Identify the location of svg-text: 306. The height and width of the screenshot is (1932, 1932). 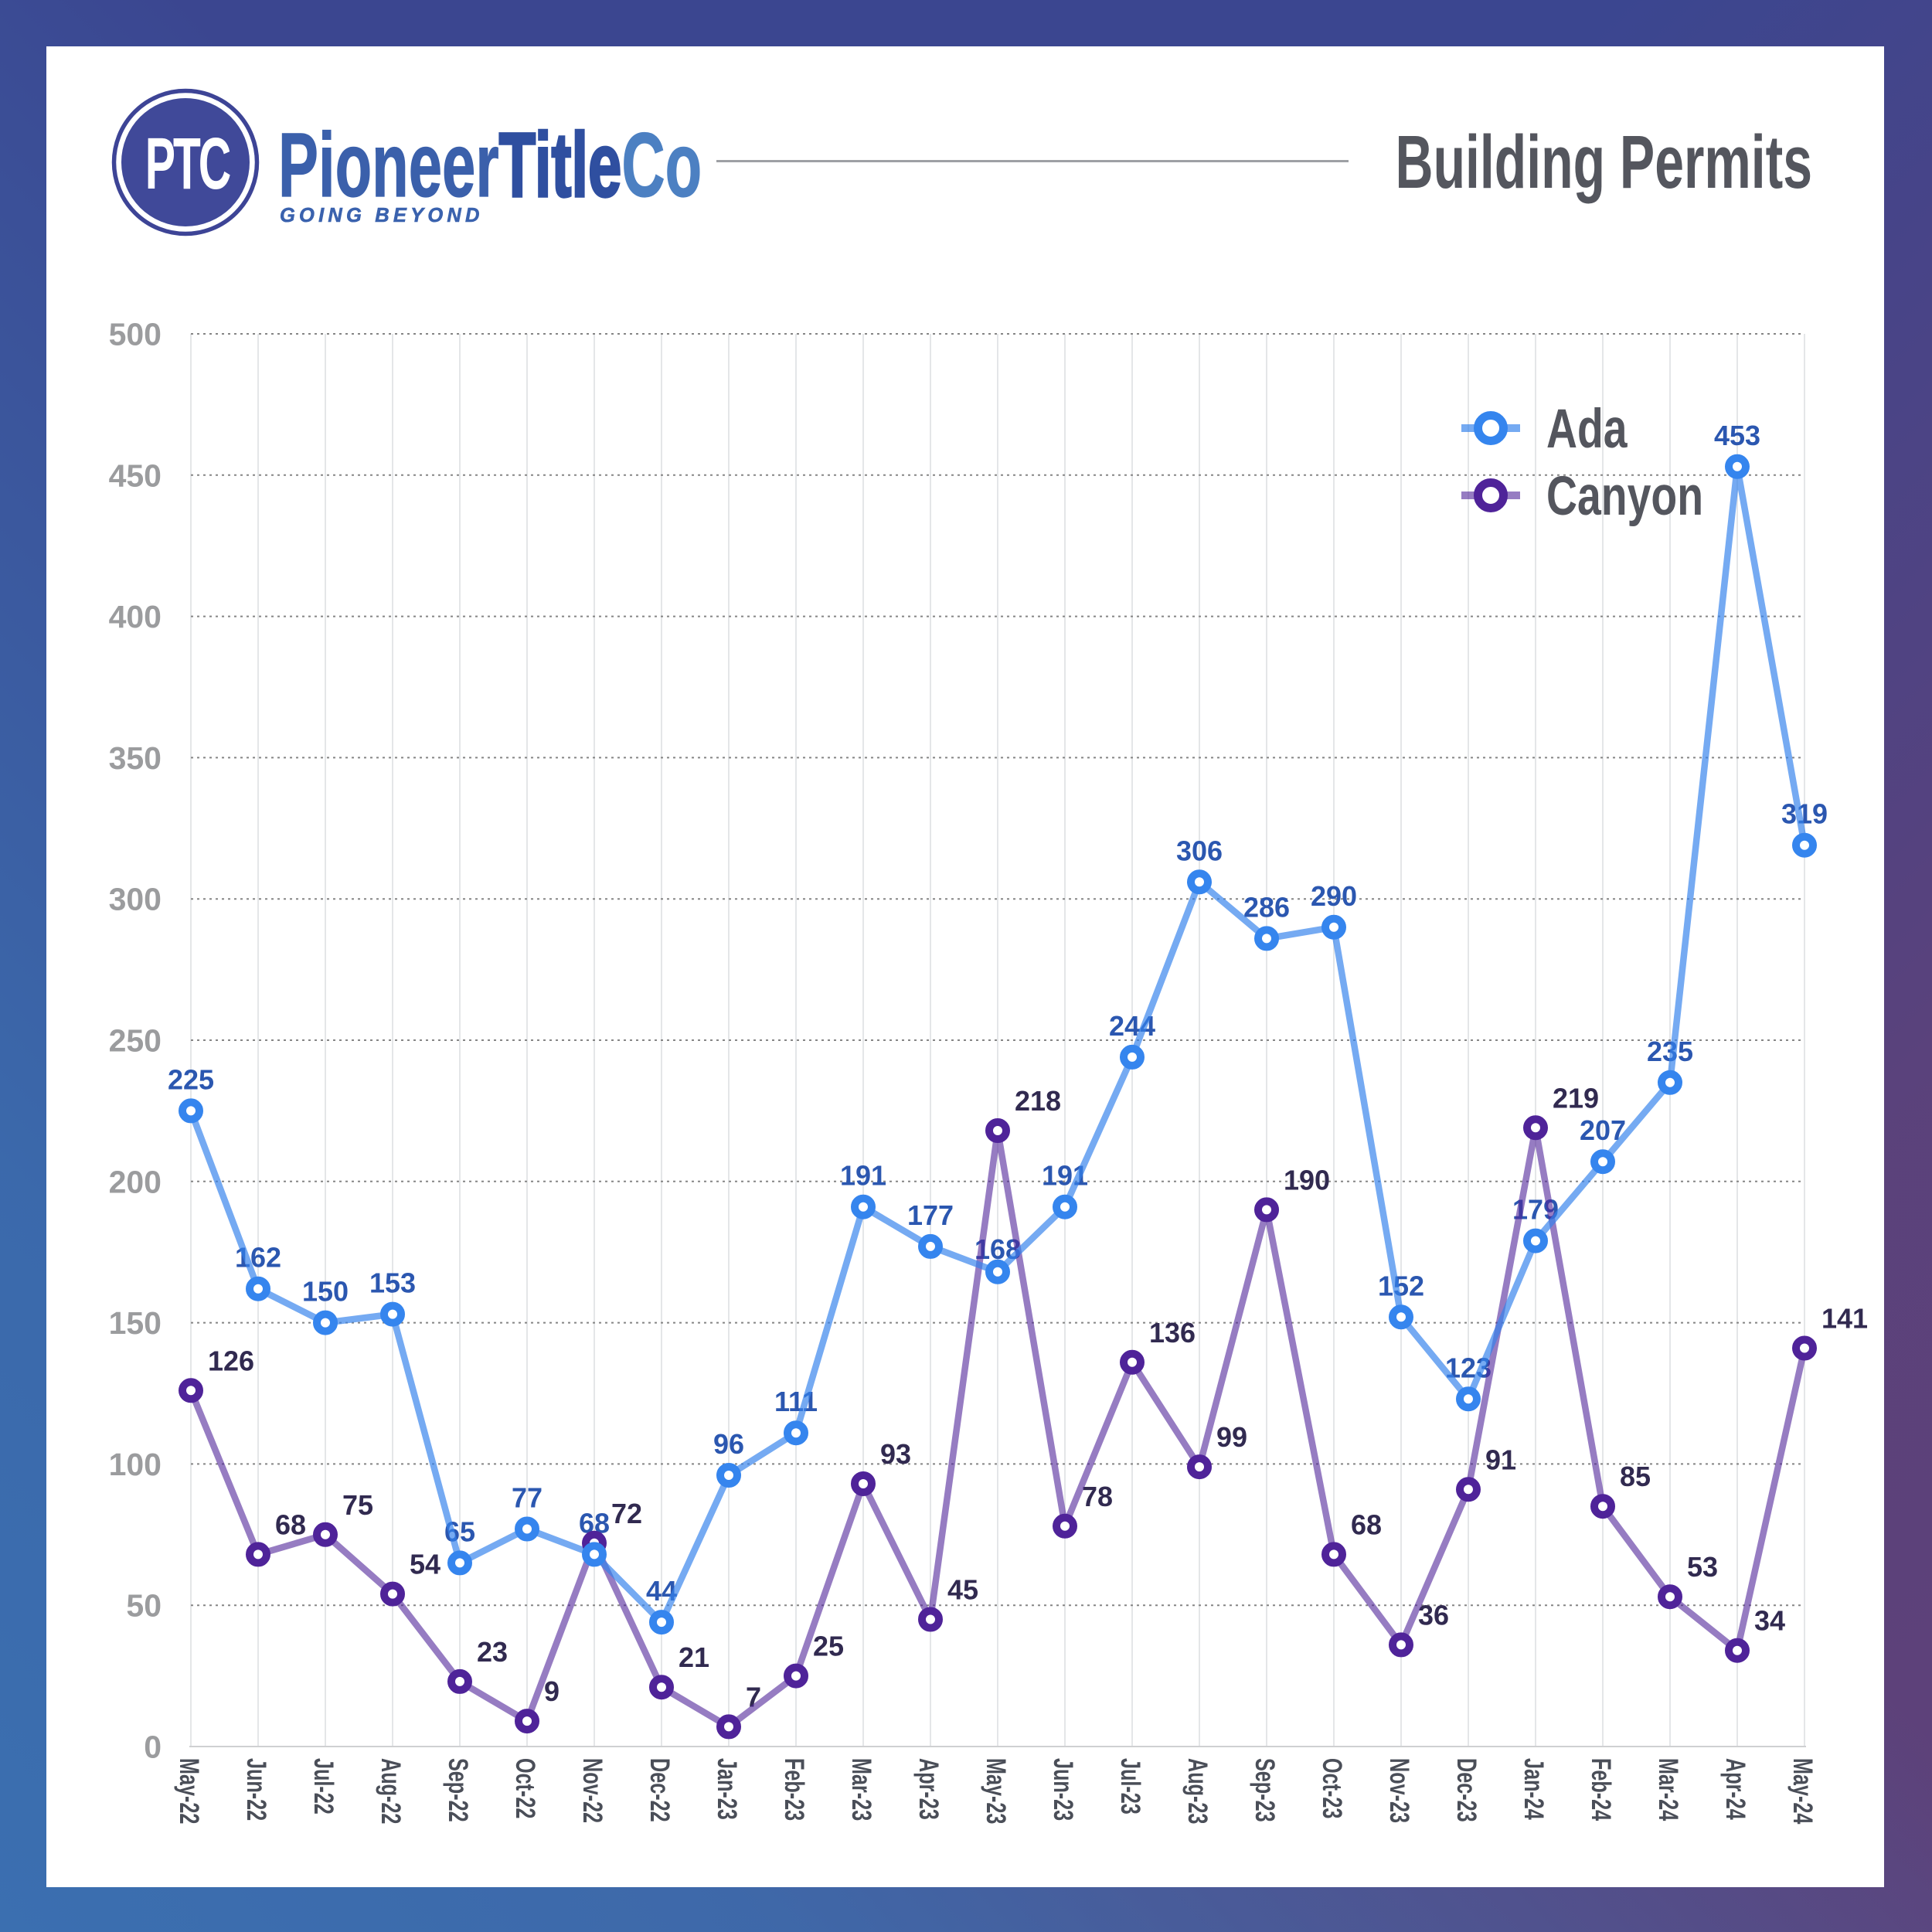
(1199, 850).